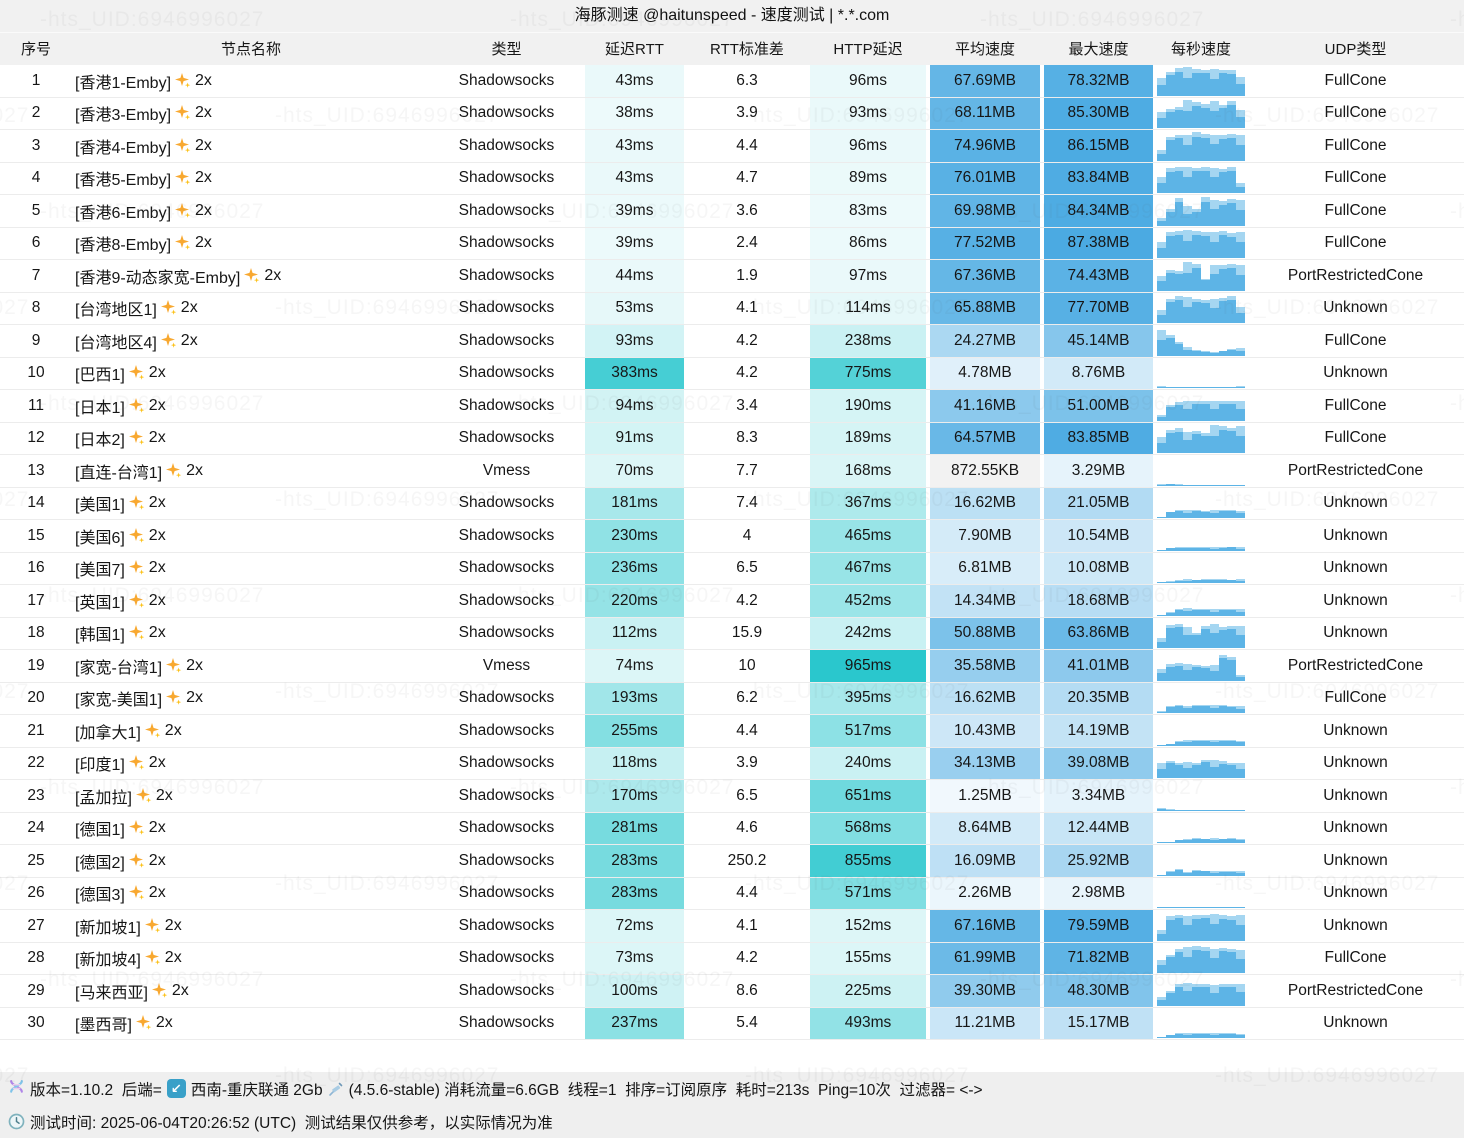 This screenshot has width=1464, height=1138. I want to click on avg-speed: 10.43MB, so click(985, 731).